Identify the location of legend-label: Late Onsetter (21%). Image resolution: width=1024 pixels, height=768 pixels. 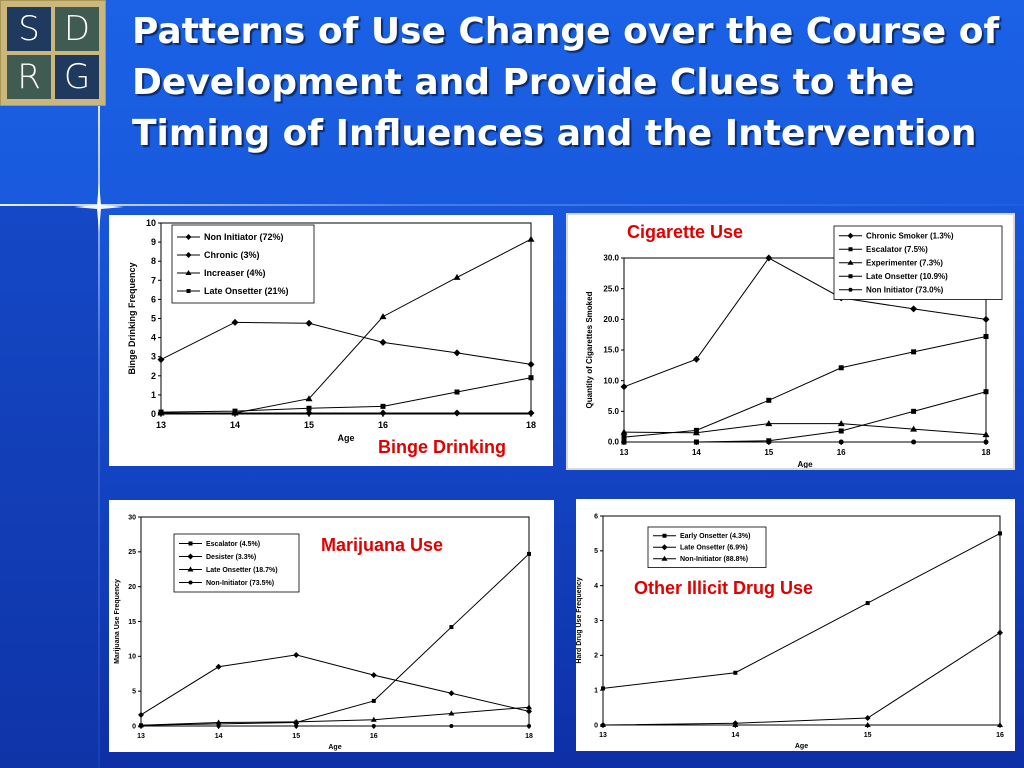
(246, 291).